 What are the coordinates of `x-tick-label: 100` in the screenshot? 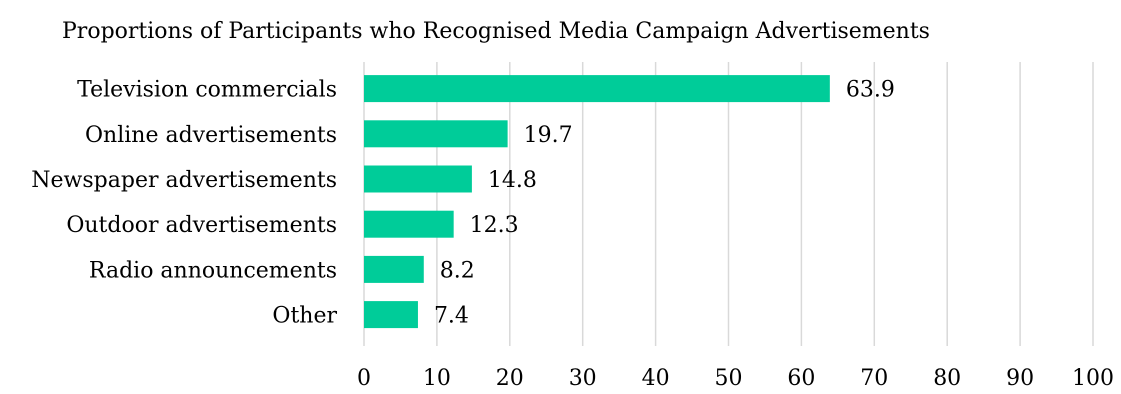 It's located at (1093, 378).